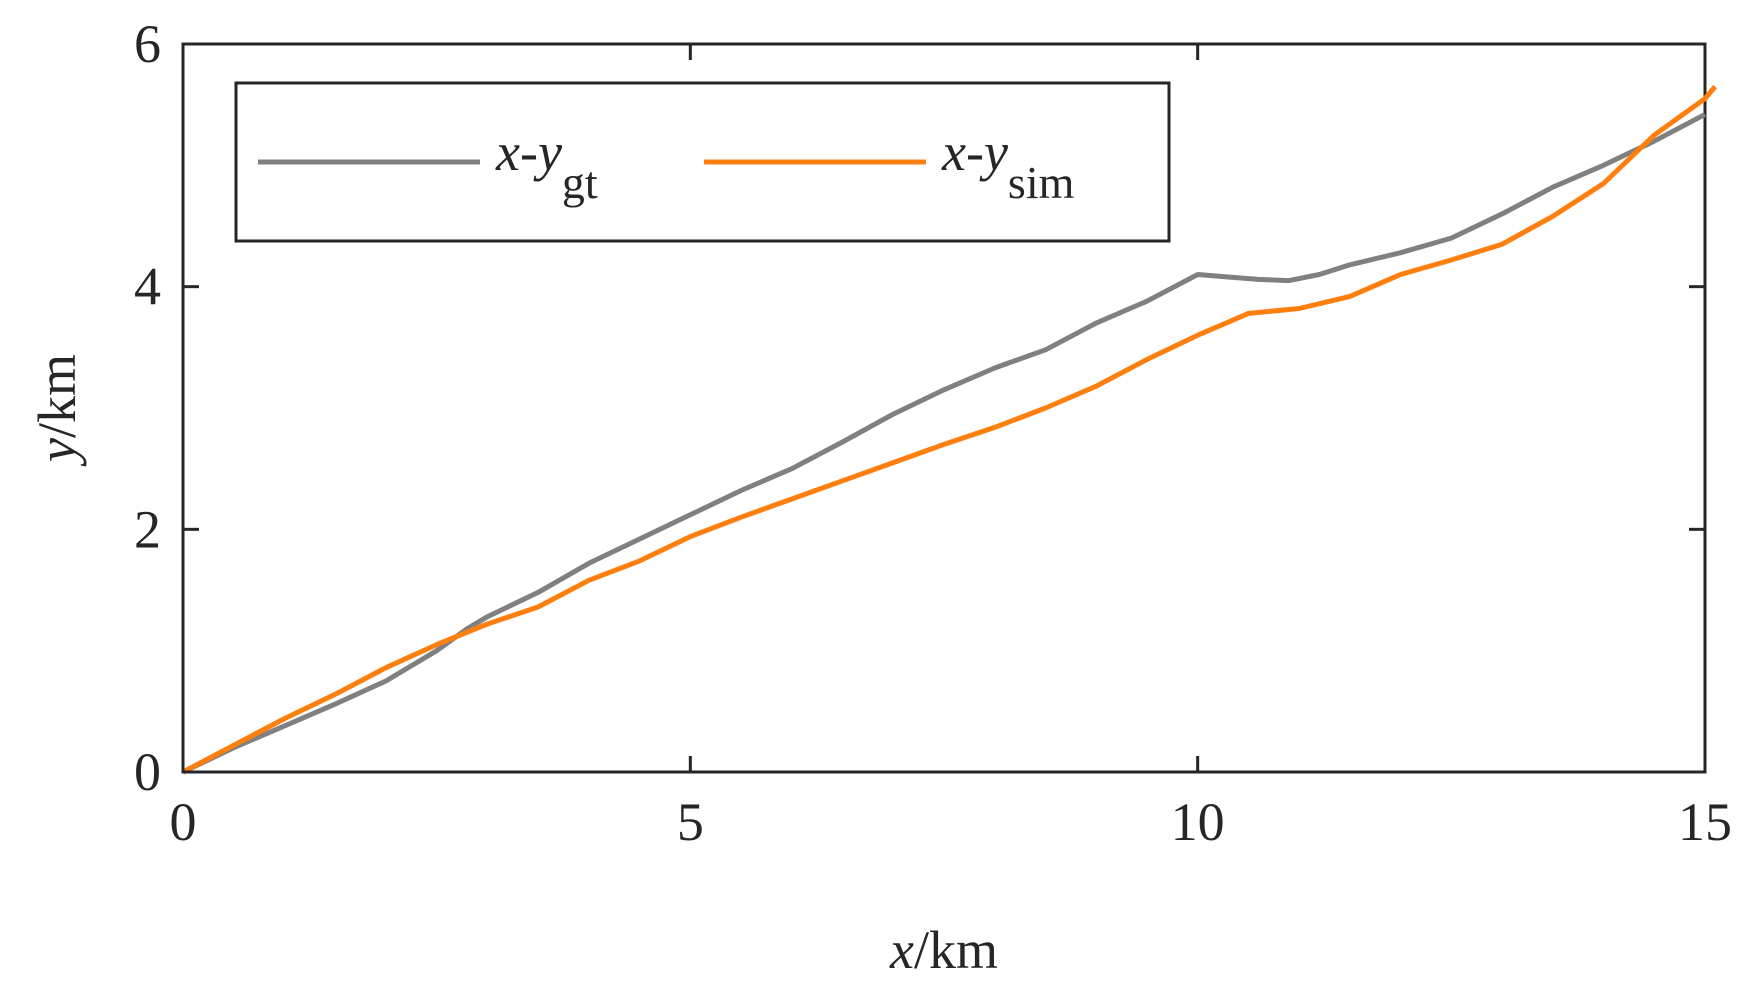 The width and height of the screenshot is (1748, 994). Describe the element at coordinates (147, 529) in the screenshot. I see `y-tick-label: 2` at that location.